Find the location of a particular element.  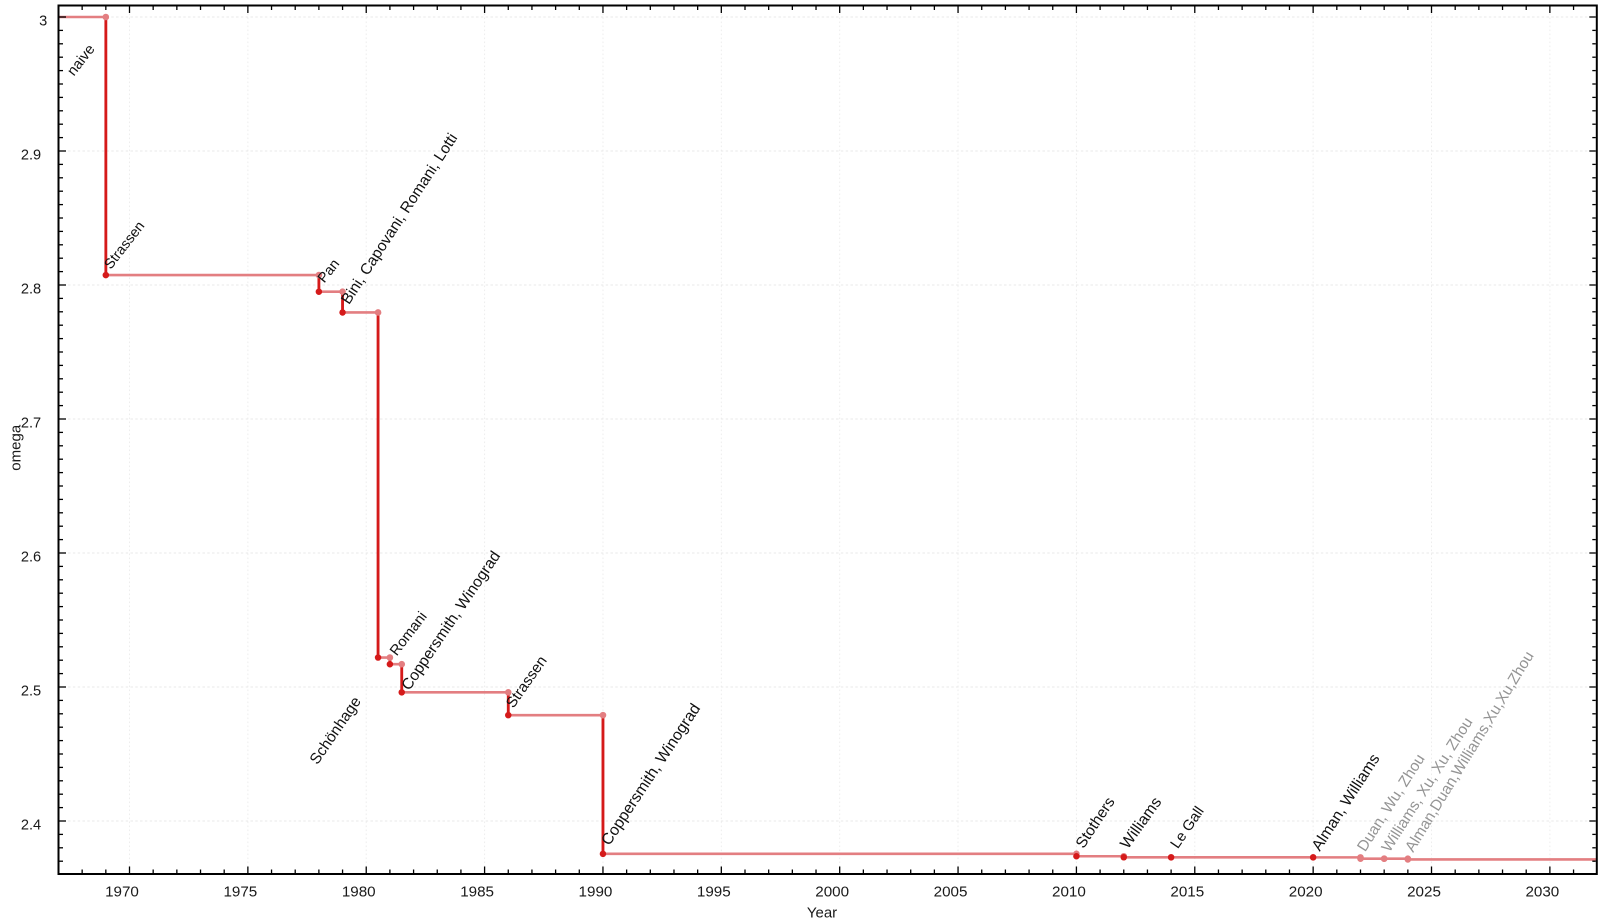

svg-text: 3 is located at coordinates (43, 21).